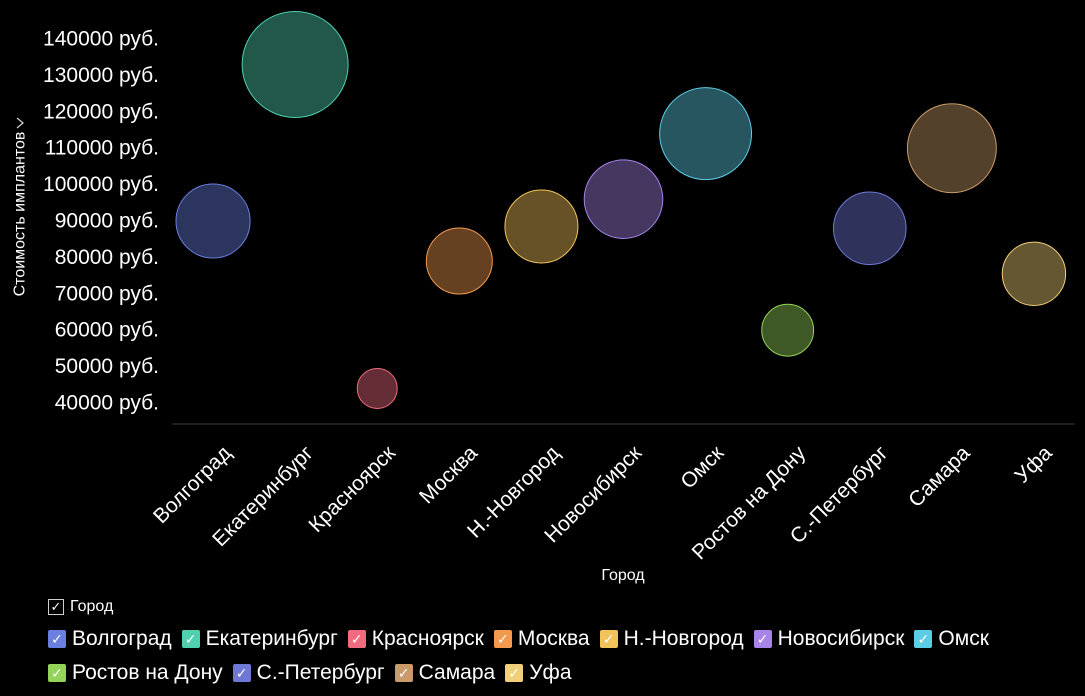 This screenshot has height=696, width=1085. I want to click on legend-item: ✓ Красноярск, so click(415, 639).